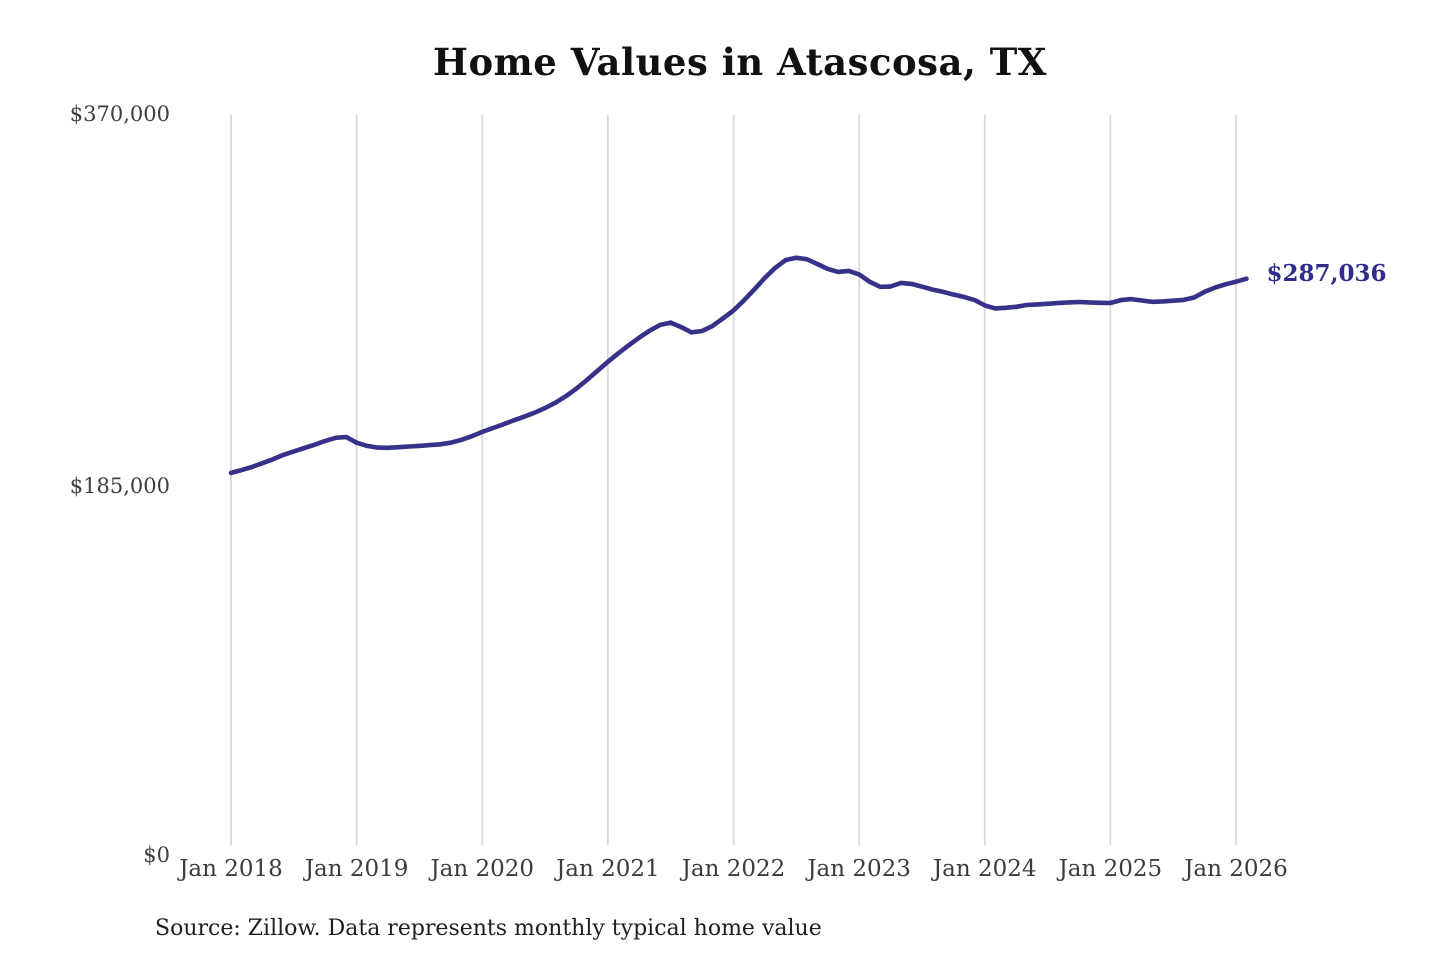 The image size is (1440, 960). Describe the element at coordinates (859, 869) in the screenshot. I see `x-tick-label: Jan 2023` at that location.